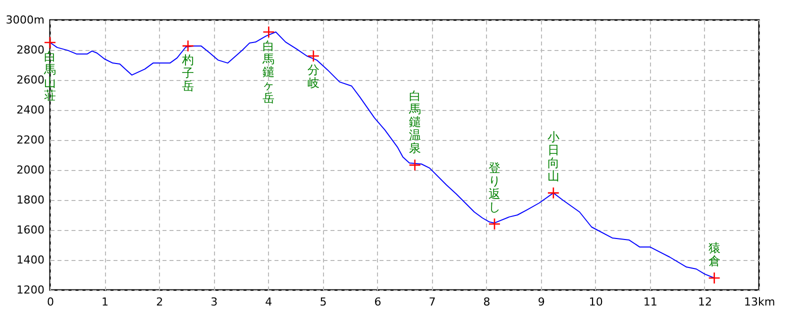 The height and width of the screenshot is (320, 800). Describe the element at coordinates (595, 302) in the screenshot. I see `x-tick-label: 10` at that location.